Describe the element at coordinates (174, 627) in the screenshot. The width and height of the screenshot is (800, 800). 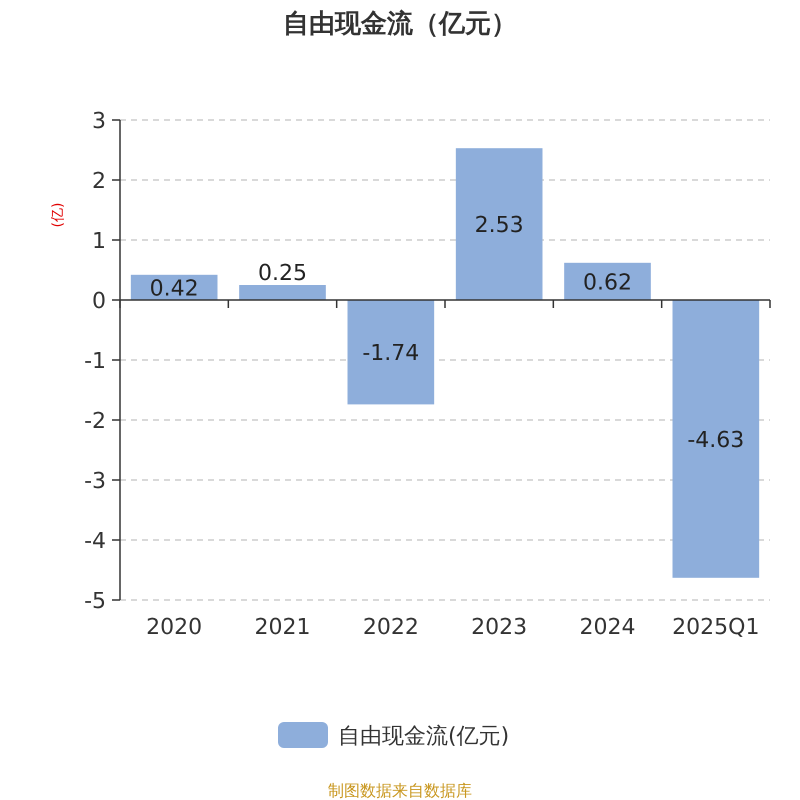
I see `x-tick-label: 2020` at that location.